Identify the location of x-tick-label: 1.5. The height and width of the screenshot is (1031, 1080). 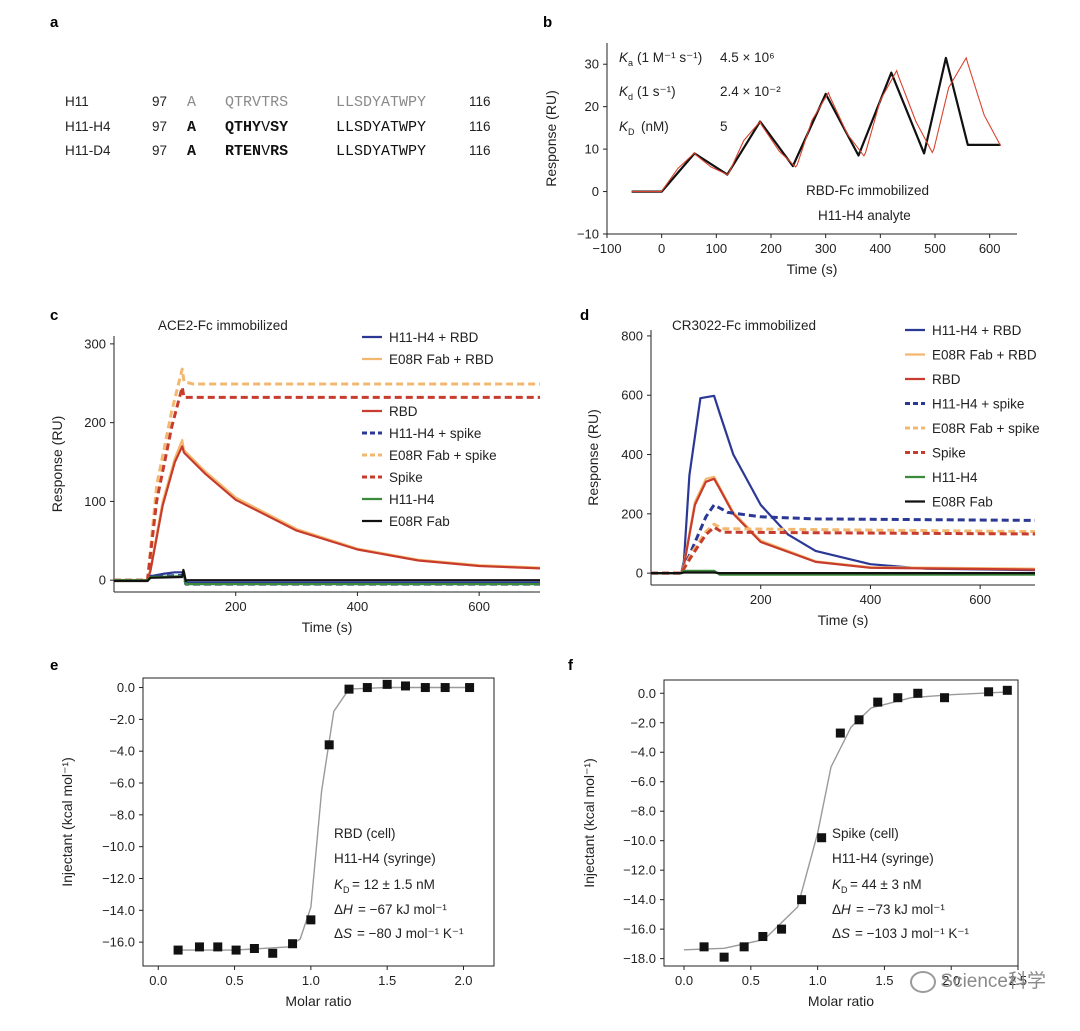
(884, 980).